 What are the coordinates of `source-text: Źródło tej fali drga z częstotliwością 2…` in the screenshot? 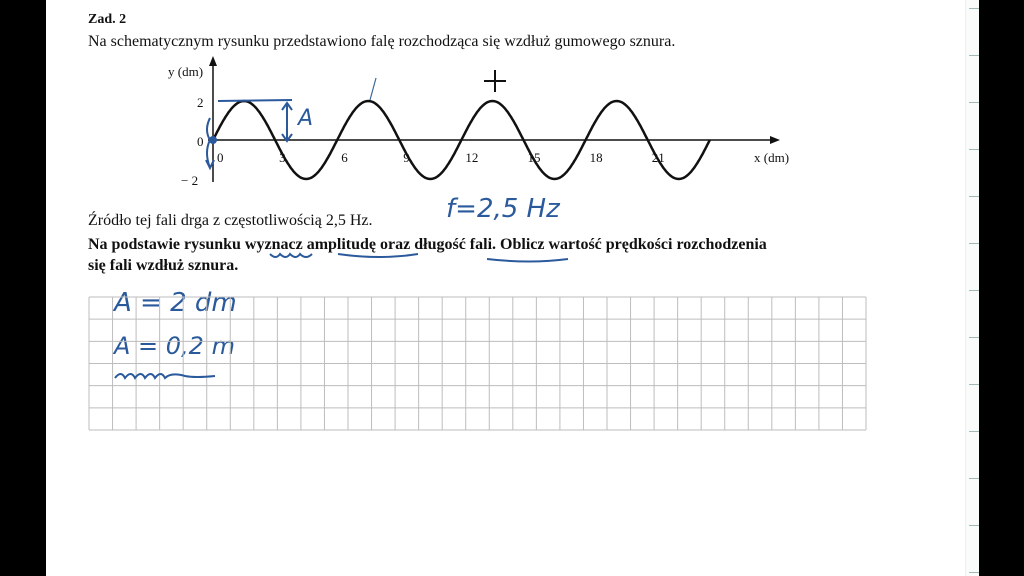 It's located at (230, 220).